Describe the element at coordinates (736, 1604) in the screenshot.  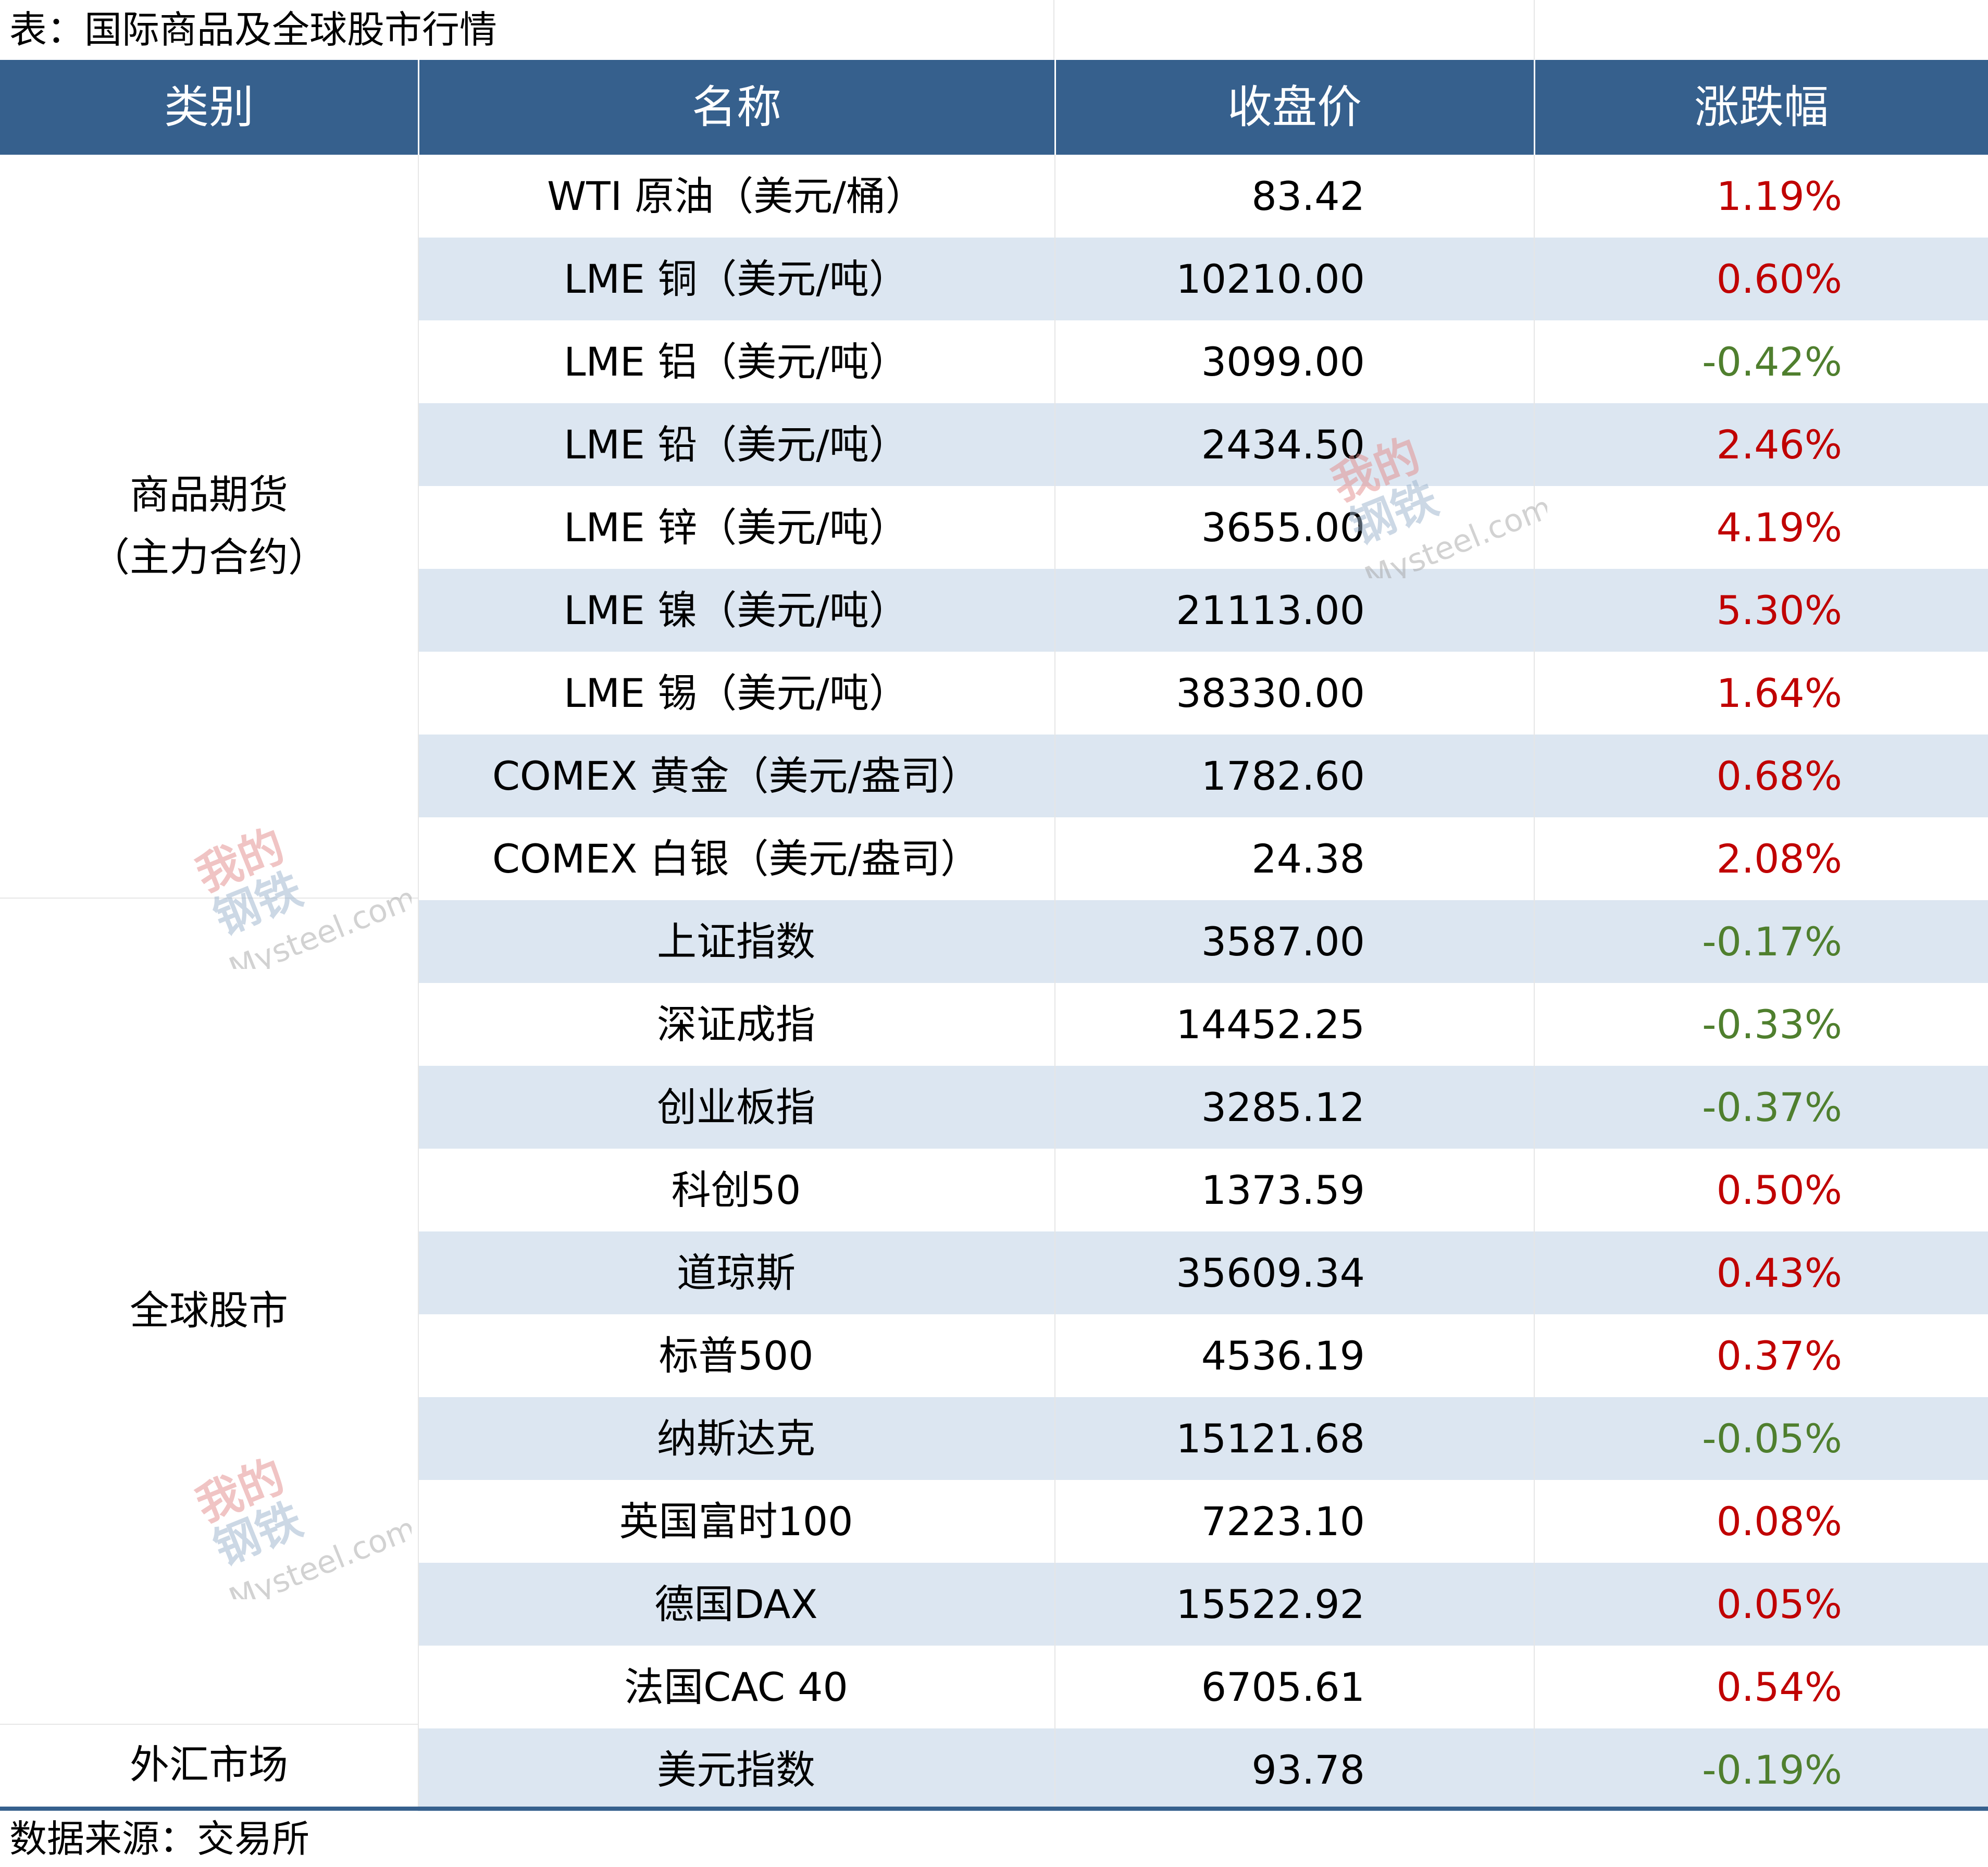
I see `row-name: 德国DAX` at that location.